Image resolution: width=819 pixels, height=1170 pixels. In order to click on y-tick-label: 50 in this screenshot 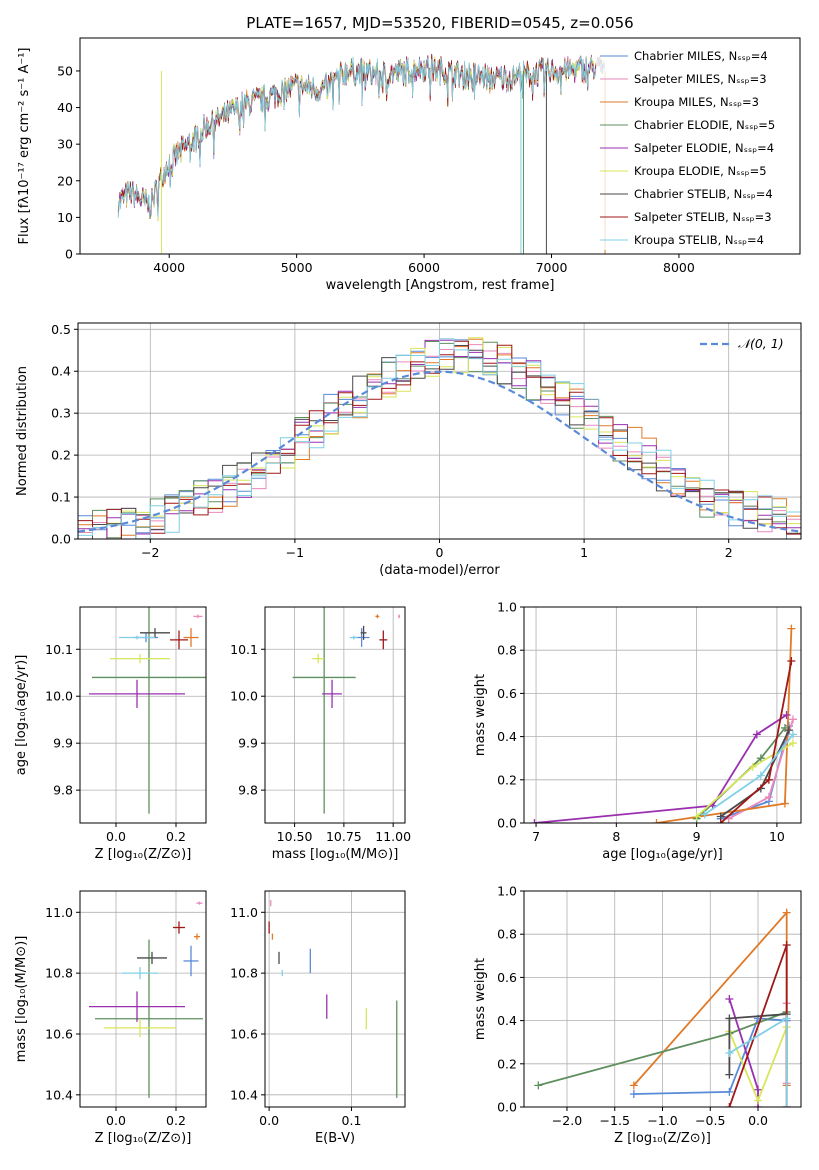, I will do `click(65, 70)`.